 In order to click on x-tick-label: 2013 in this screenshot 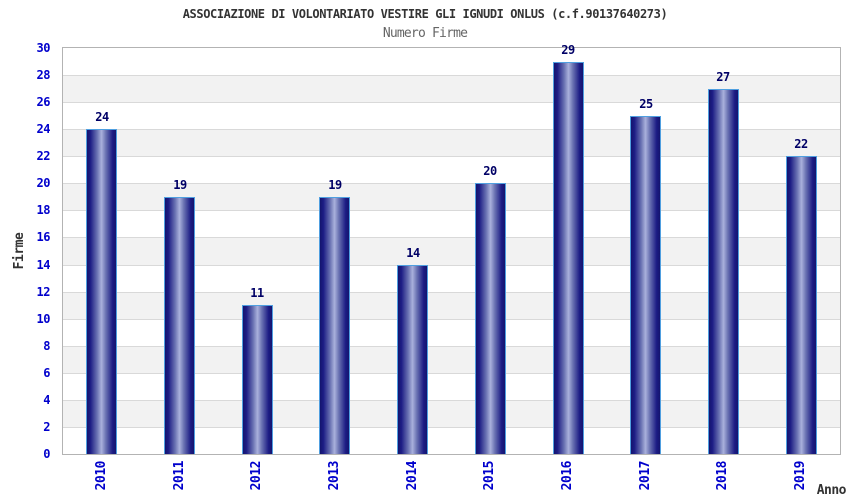, I will do `click(334, 476)`.